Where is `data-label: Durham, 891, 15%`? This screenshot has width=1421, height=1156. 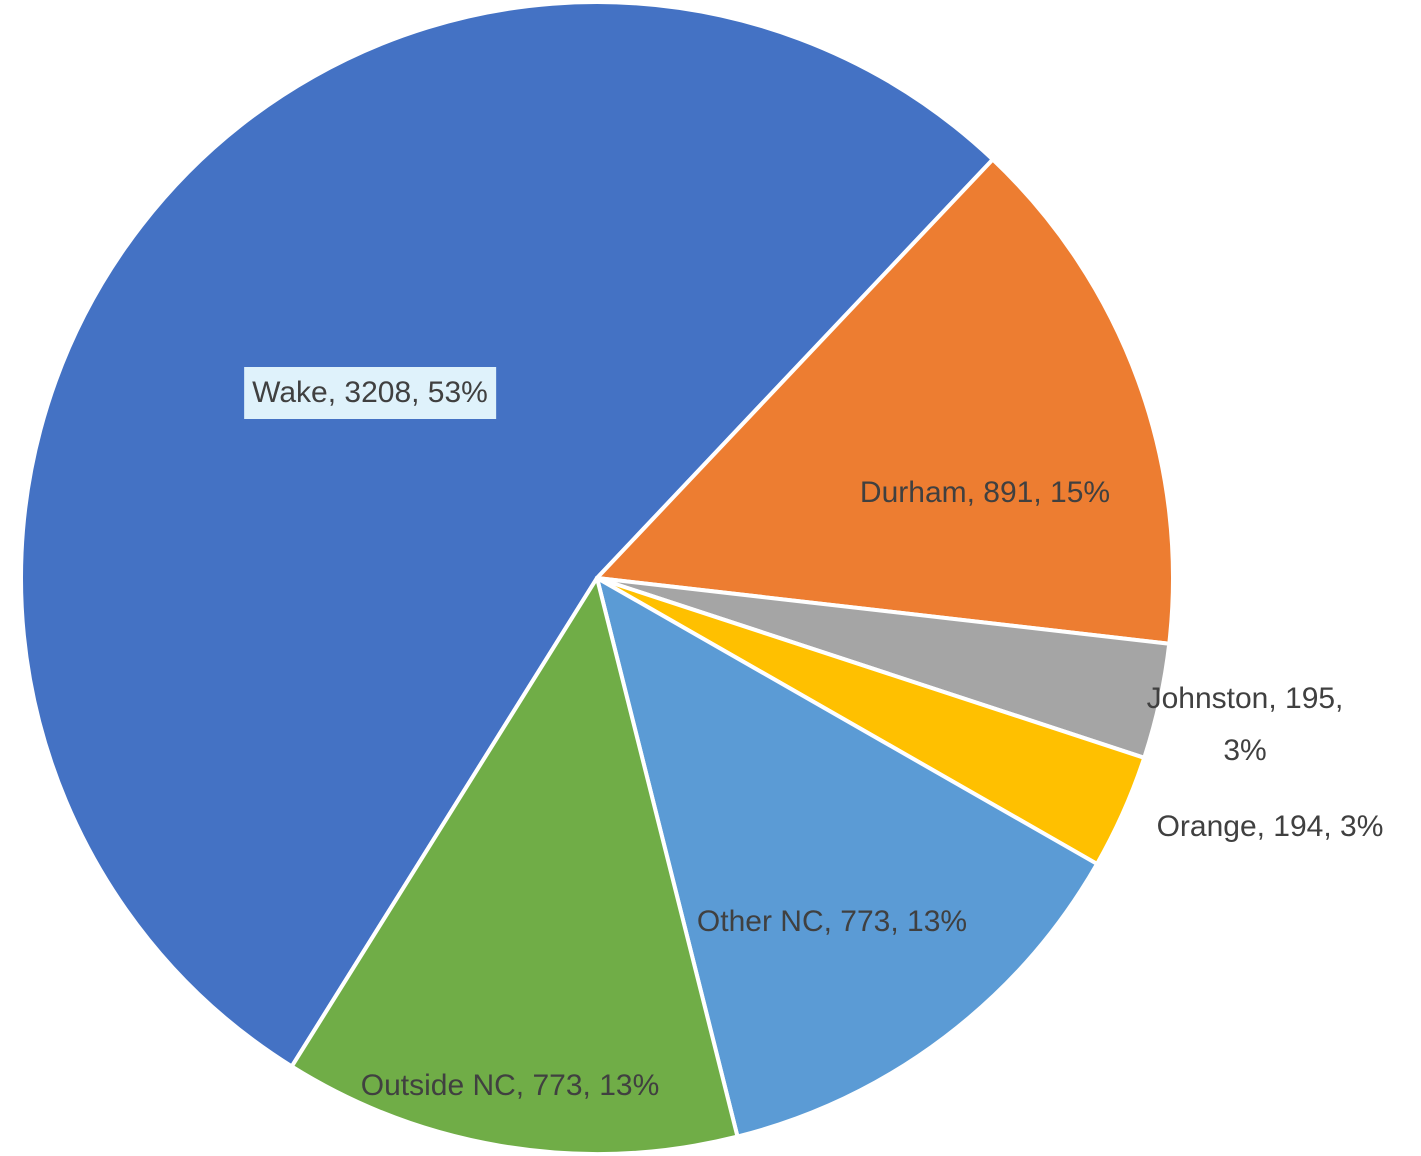 data-label: Durham, 891, 15% is located at coordinates (985, 492).